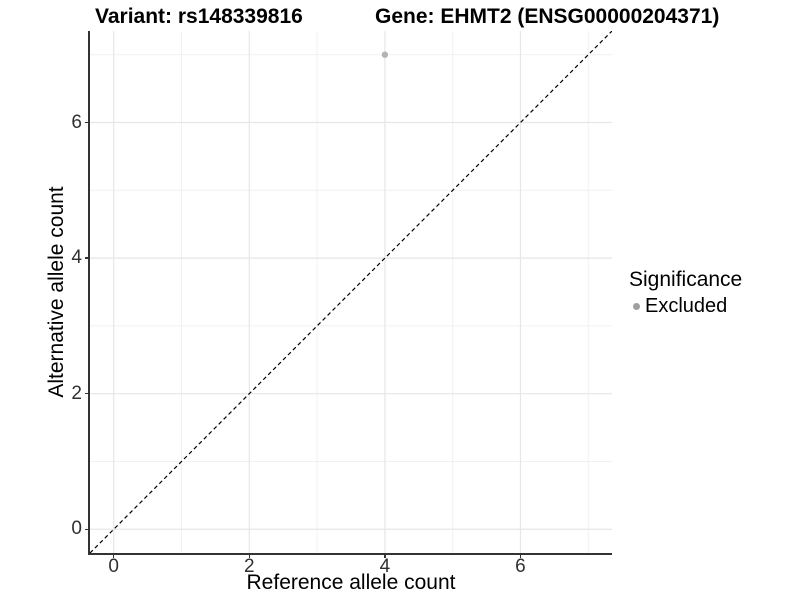 The image size is (800, 600). I want to click on legend-point-icon, so click(636, 306).